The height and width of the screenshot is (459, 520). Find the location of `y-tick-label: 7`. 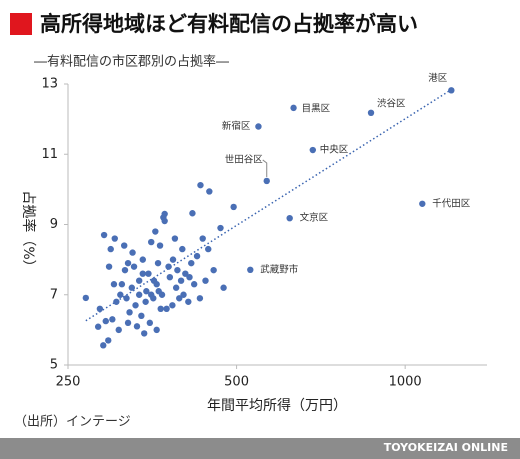

y-tick-label: 7 is located at coordinates (54, 294).